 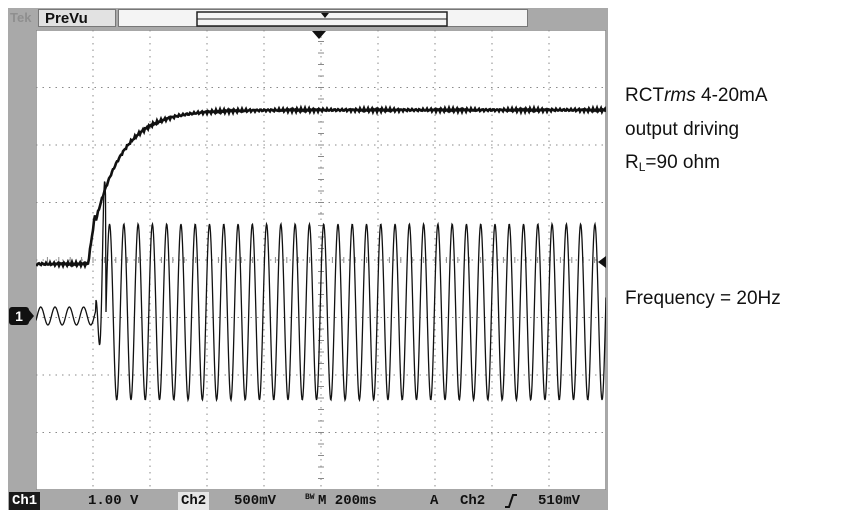 I want to click on annotation-load-sub: L, so click(x=642, y=167).